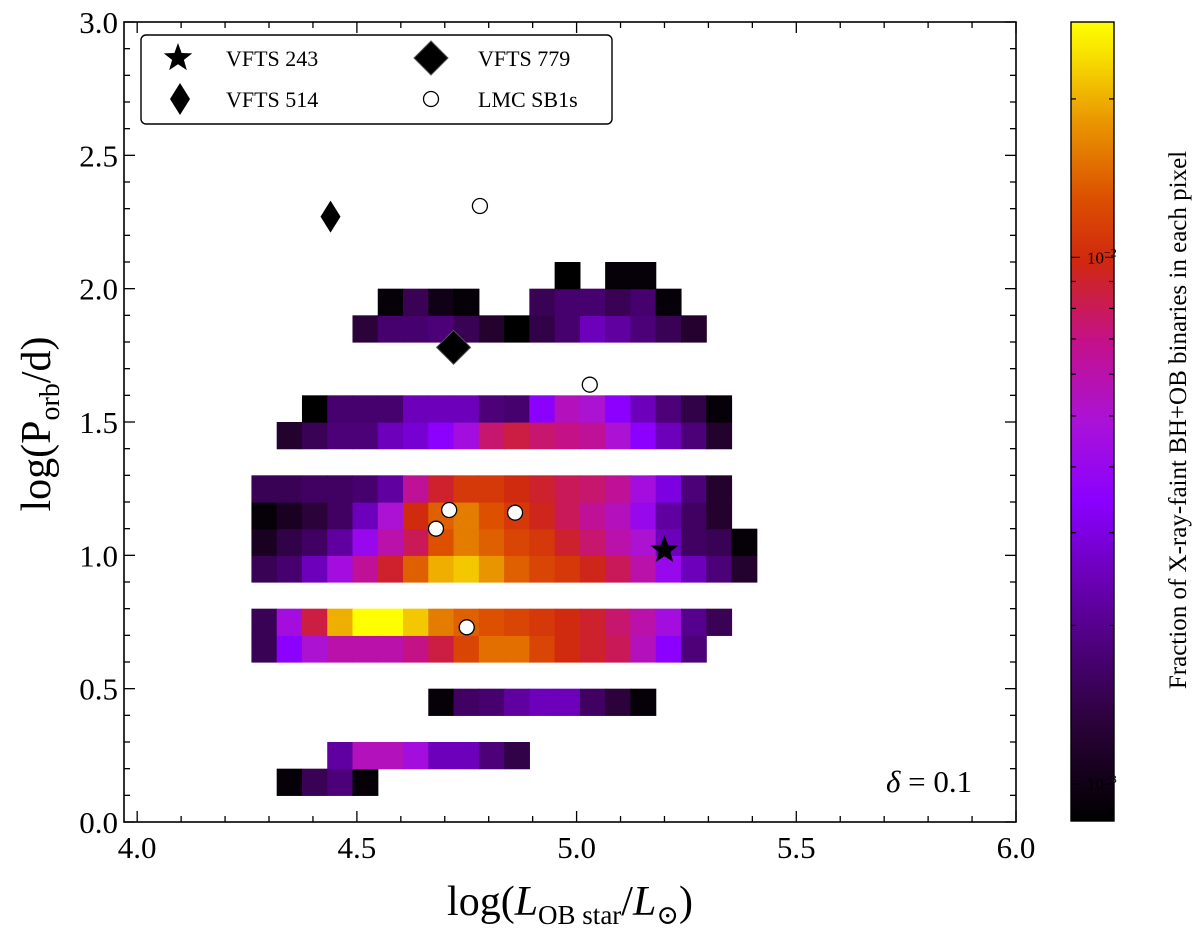 The height and width of the screenshot is (936, 1200). I want to click on point-vfts-243-marker, so click(664, 549).